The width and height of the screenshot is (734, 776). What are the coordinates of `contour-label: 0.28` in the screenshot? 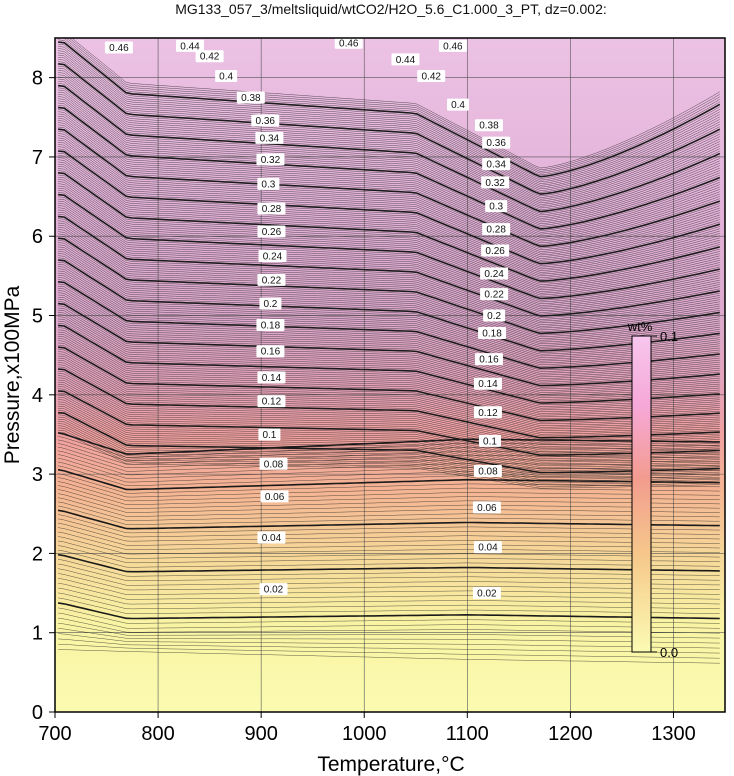 It's located at (496, 230).